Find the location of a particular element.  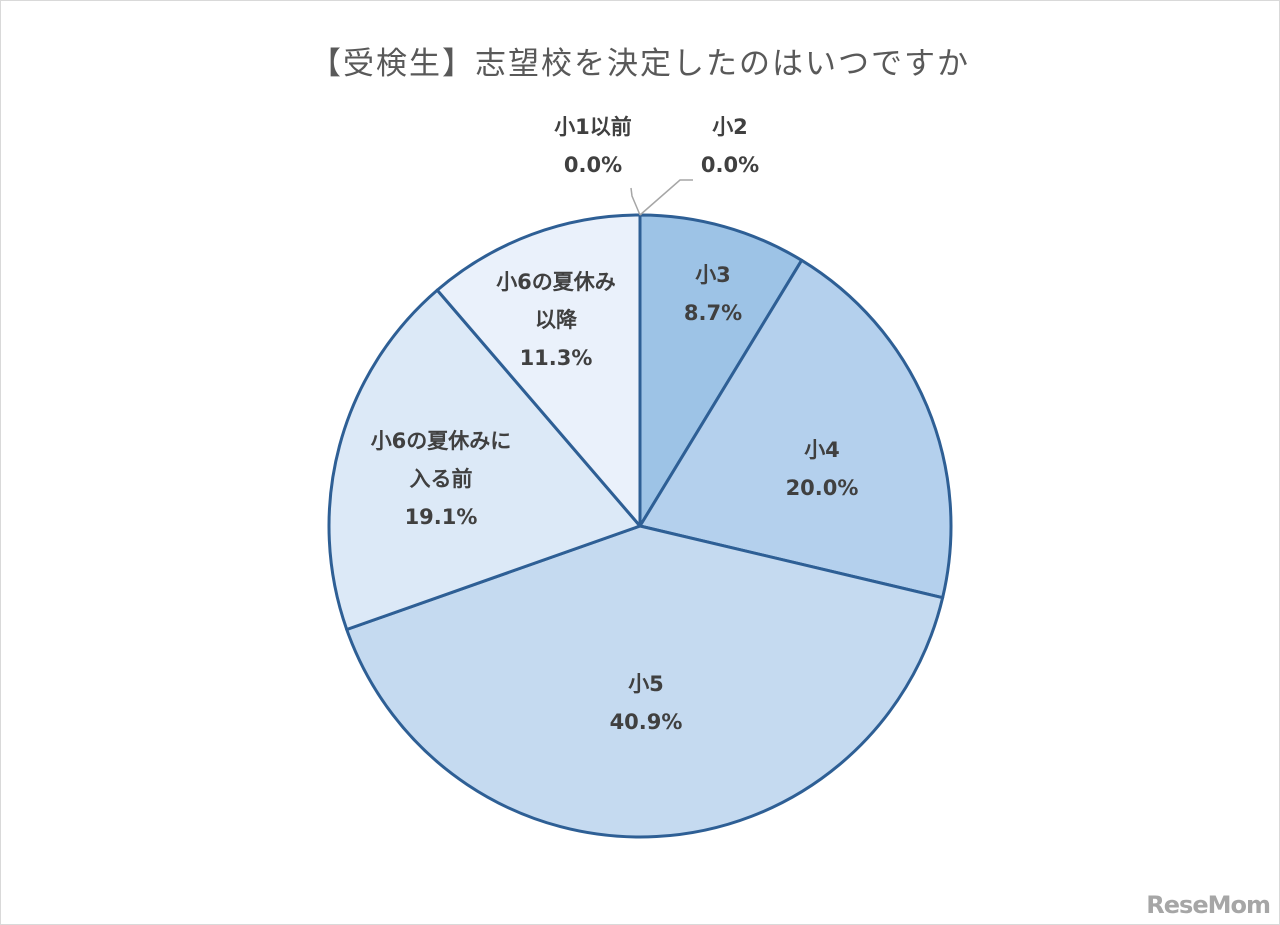

slice-category-label: 小6の夏休み is located at coordinates (556, 282).